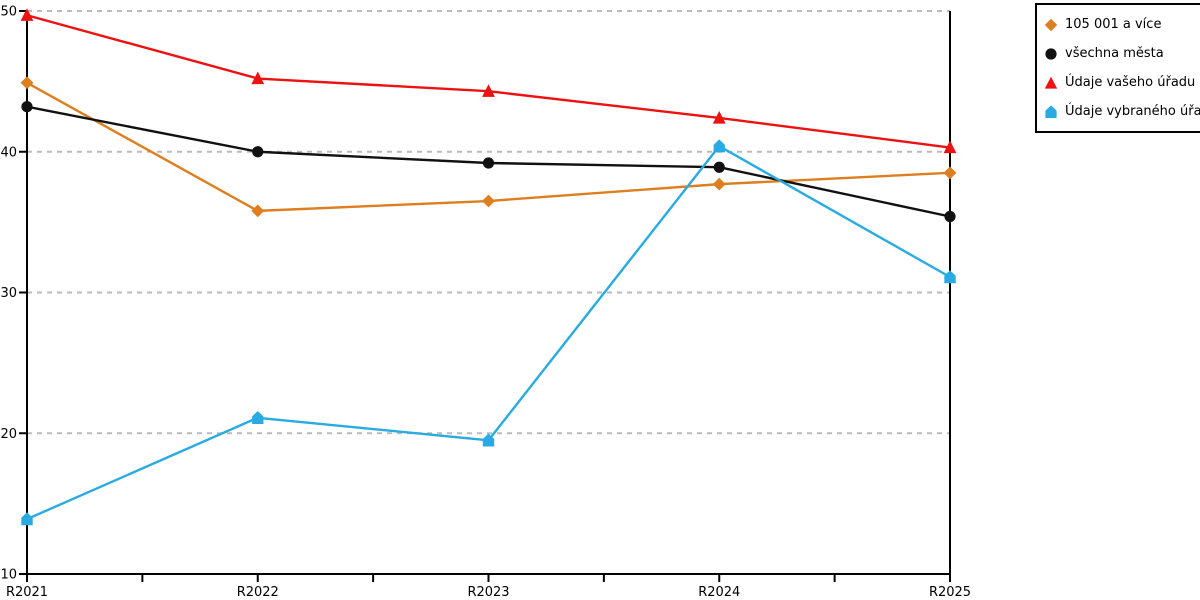 This screenshot has width=1200, height=600. I want to click on legend-label: 105 001 a více, so click(1113, 24).